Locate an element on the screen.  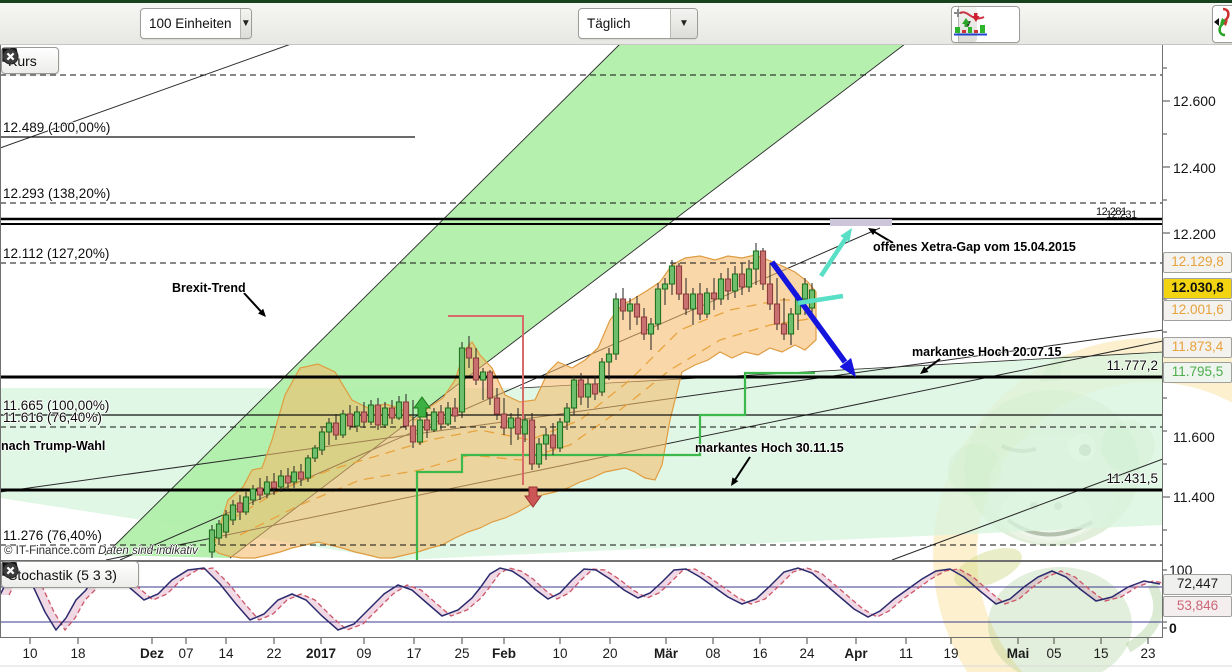
annotation-label: markantes Hoch 30.11.15 is located at coordinates (769, 448).